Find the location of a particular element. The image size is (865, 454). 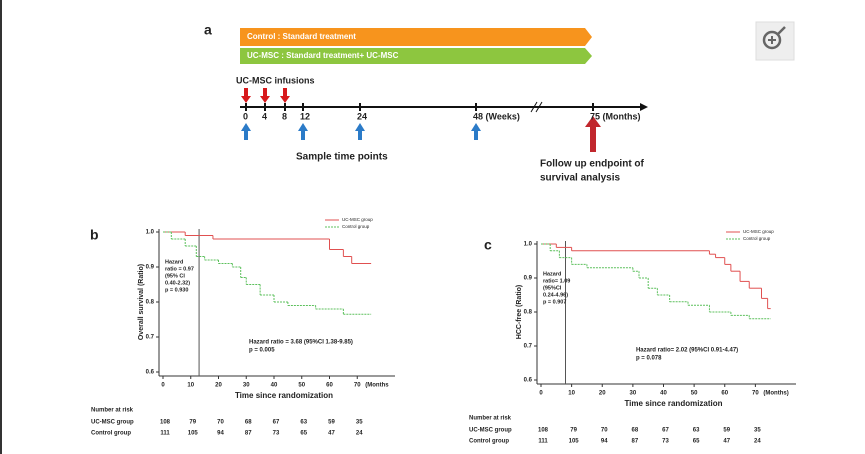

annotation: (95% CI is located at coordinates (175, 276).